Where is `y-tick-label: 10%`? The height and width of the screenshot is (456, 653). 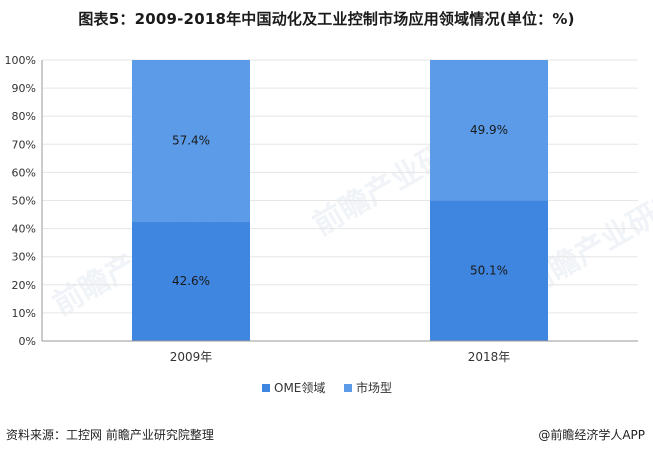
y-tick-label: 10% is located at coordinates (24, 313).